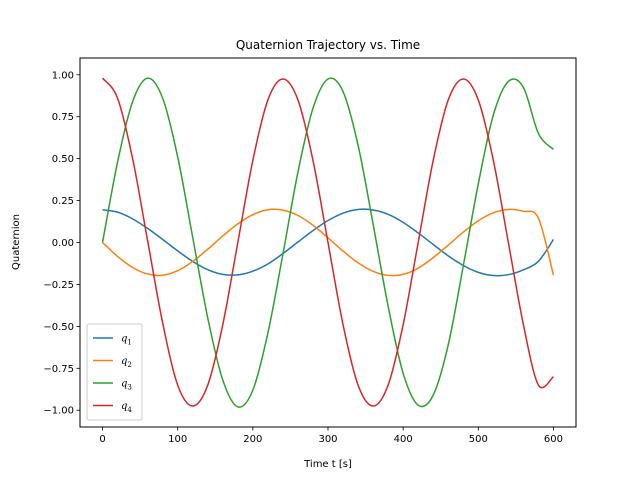 The width and height of the screenshot is (640, 480). Describe the element at coordinates (102, 439) in the screenshot. I see `x-tick-label: 0` at that location.